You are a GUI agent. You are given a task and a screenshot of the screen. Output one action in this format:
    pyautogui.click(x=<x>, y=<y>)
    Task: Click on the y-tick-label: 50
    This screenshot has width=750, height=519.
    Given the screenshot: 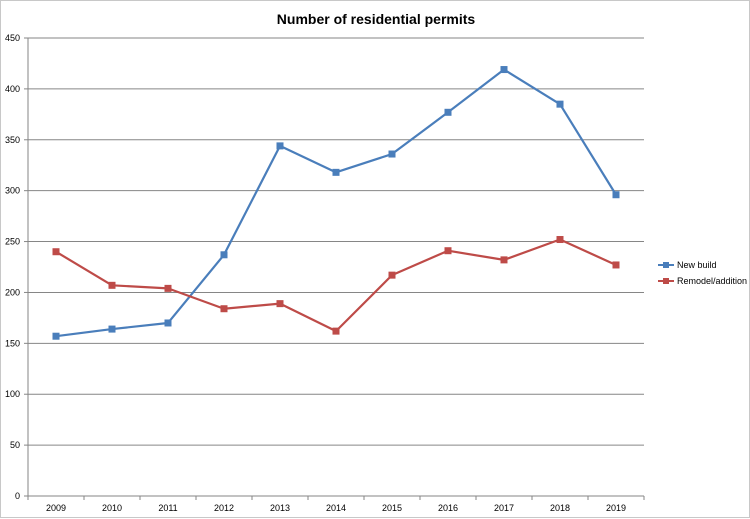 What is the action you would take?
    pyautogui.click(x=15, y=445)
    